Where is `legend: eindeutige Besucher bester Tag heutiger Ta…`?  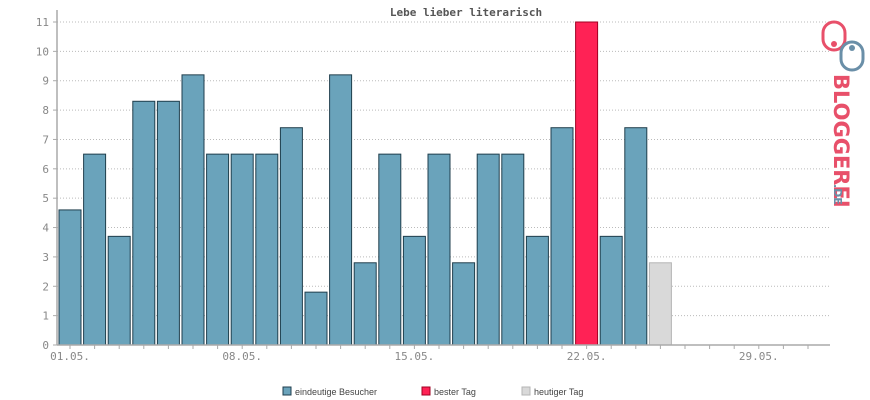
legend: eindeutige Besucher bester Tag heutiger Ta… is located at coordinates (432, 391).